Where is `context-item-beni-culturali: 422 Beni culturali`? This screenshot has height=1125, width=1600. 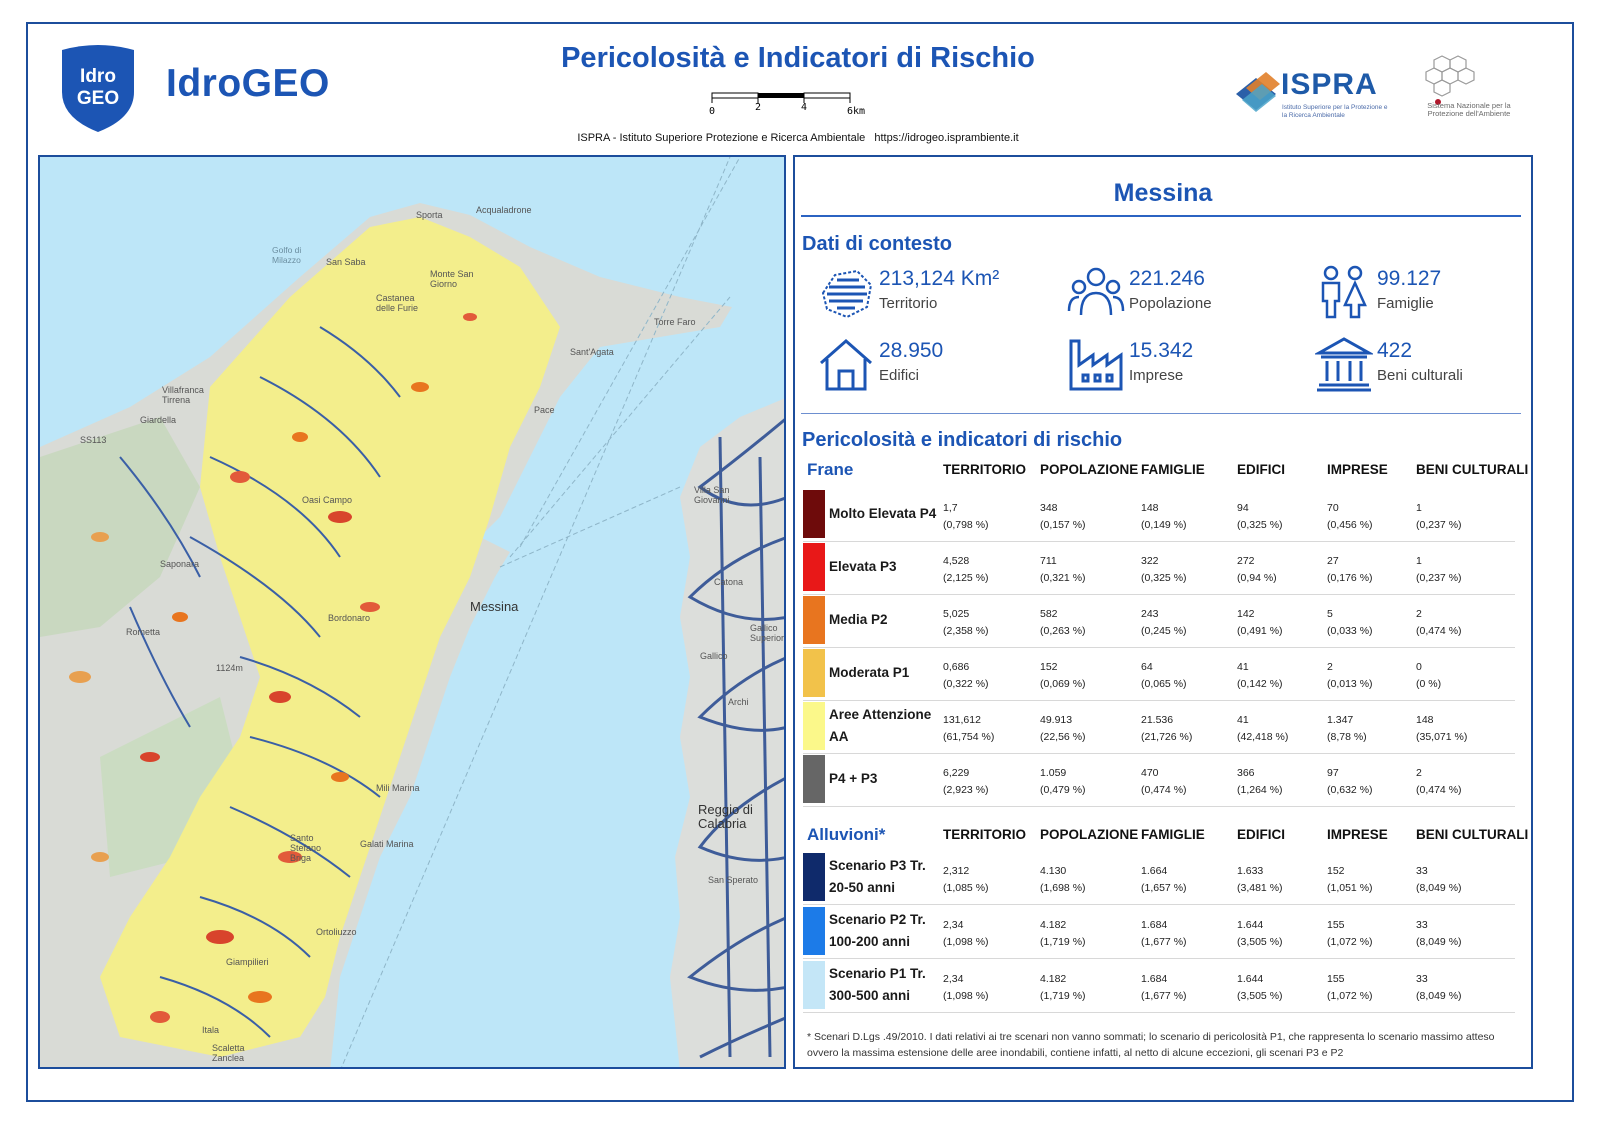
context-item-beni-culturali: 422 Beni culturali is located at coordinates (1425, 368).